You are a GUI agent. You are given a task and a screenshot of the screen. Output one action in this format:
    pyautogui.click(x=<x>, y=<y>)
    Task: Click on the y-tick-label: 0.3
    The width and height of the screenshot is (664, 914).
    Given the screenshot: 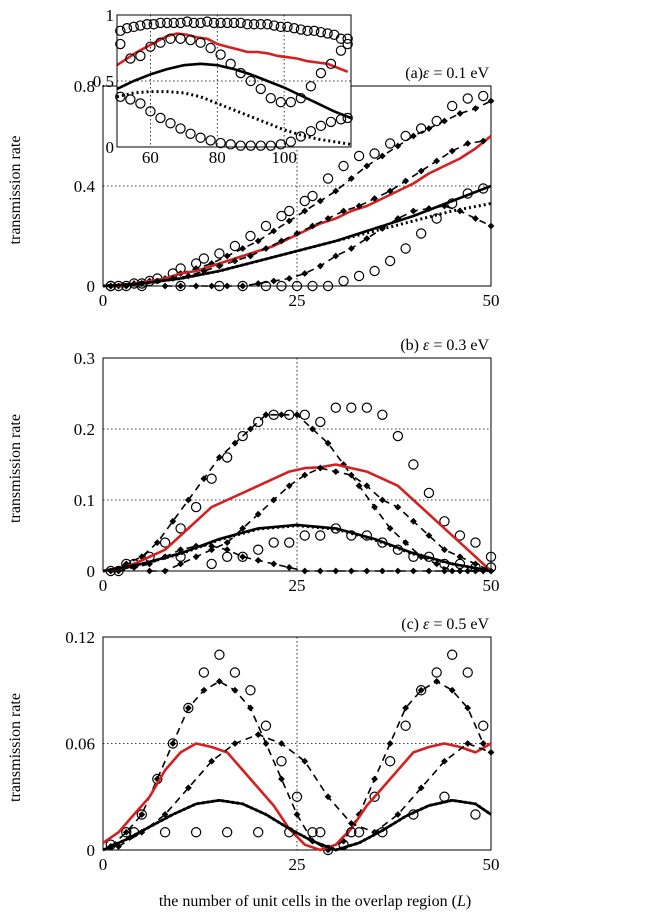 What is the action you would take?
    pyautogui.click(x=84, y=358)
    